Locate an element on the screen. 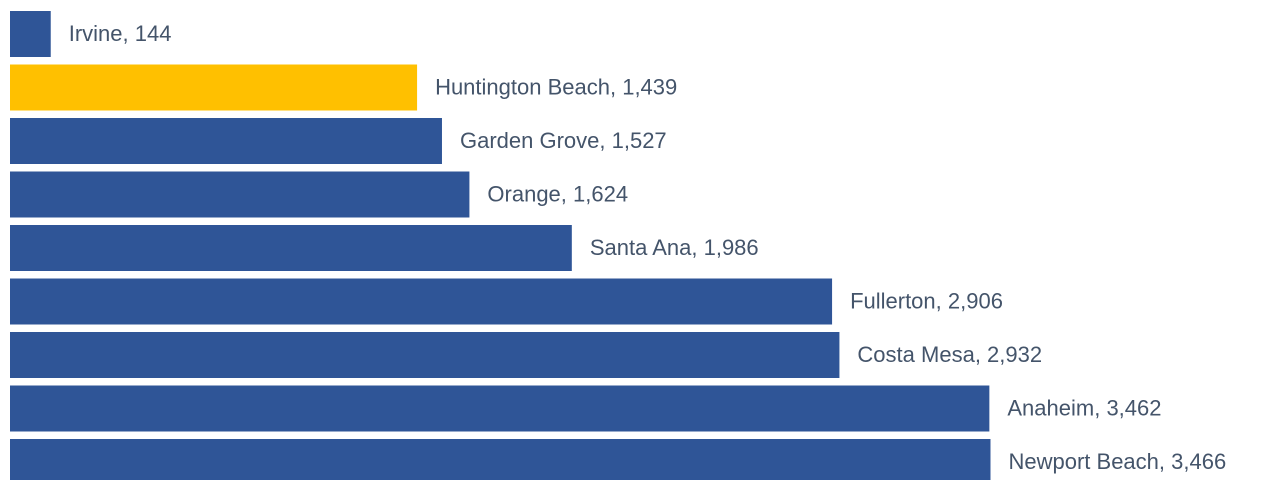  value-label: 2,932 is located at coordinates (1014, 354).